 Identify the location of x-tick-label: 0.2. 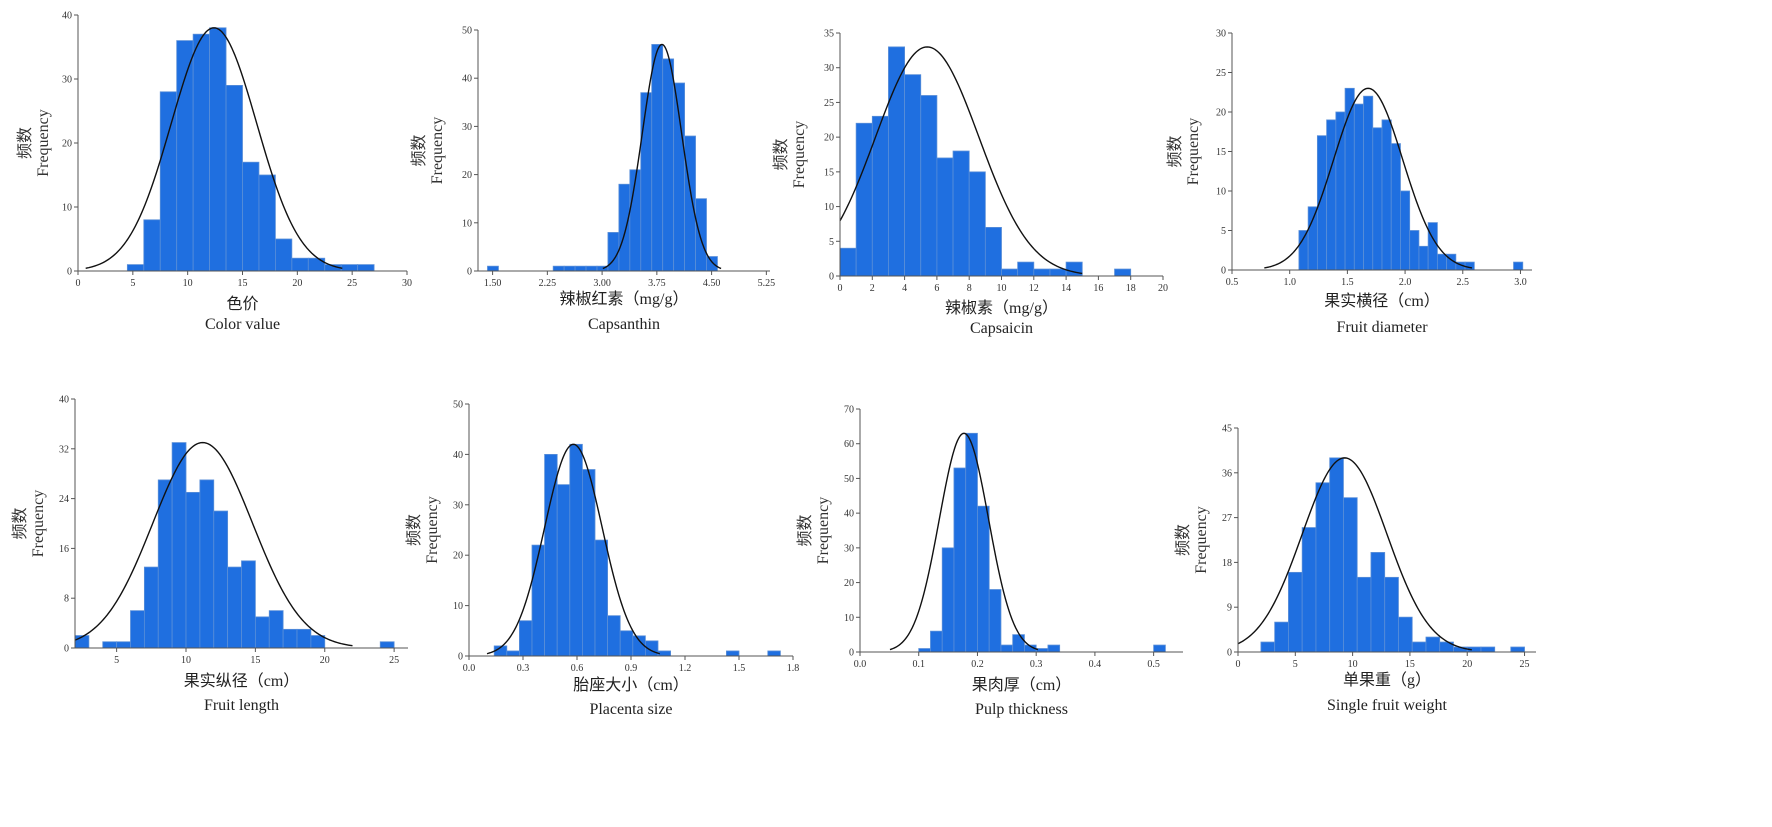
(977, 664).